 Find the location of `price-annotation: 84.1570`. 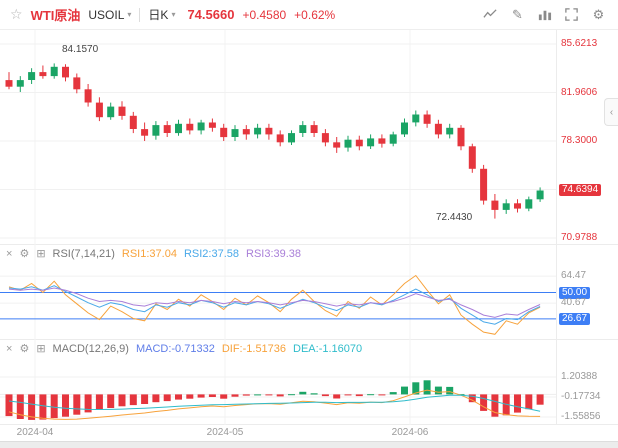

price-annotation: 84.1570 is located at coordinates (80, 49).